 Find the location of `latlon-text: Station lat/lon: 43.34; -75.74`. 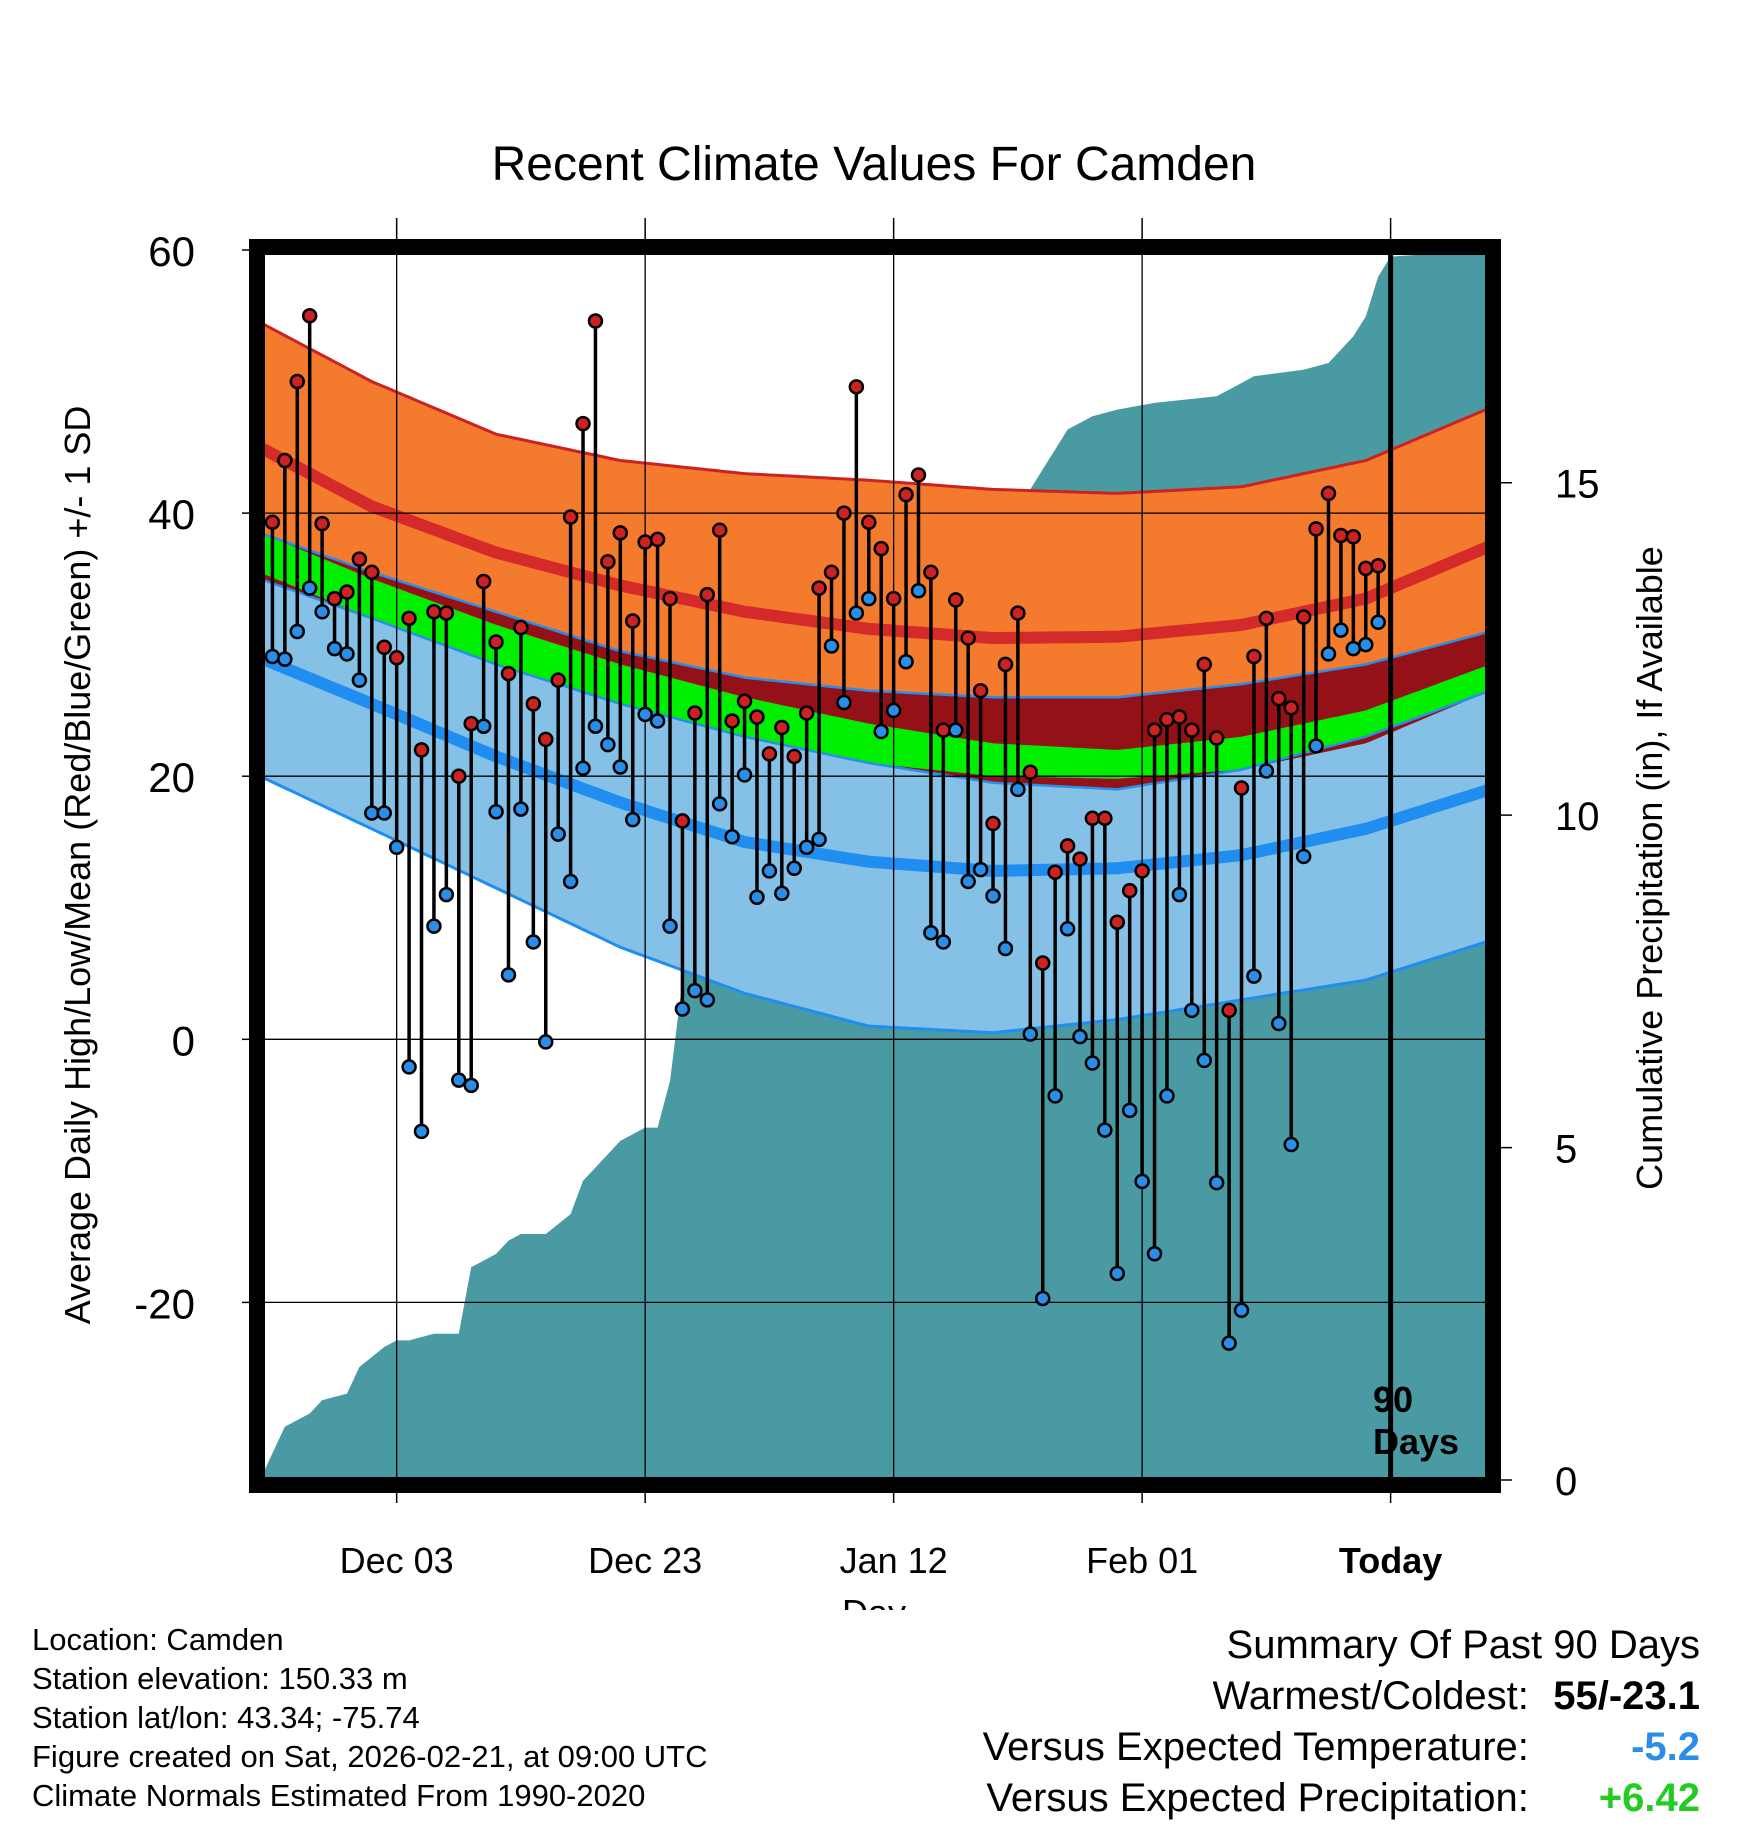

latlon-text: Station lat/lon: 43.34; -75.74 is located at coordinates (226, 1717).